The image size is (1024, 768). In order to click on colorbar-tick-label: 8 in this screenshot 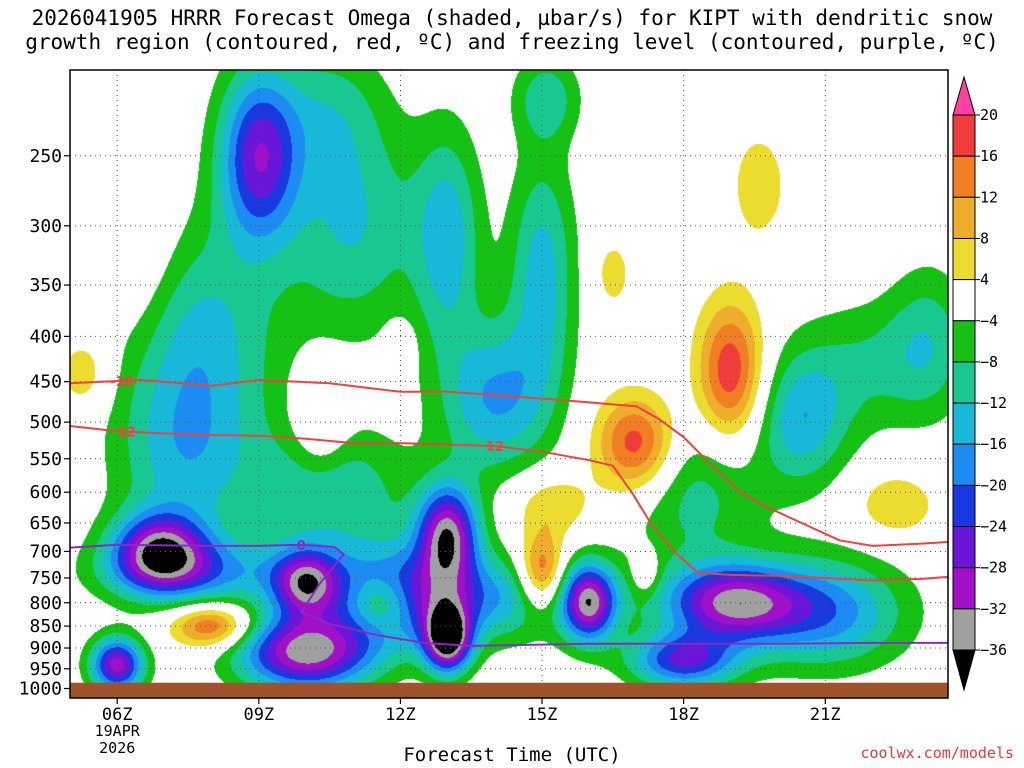, I will do `click(984, 238)`.